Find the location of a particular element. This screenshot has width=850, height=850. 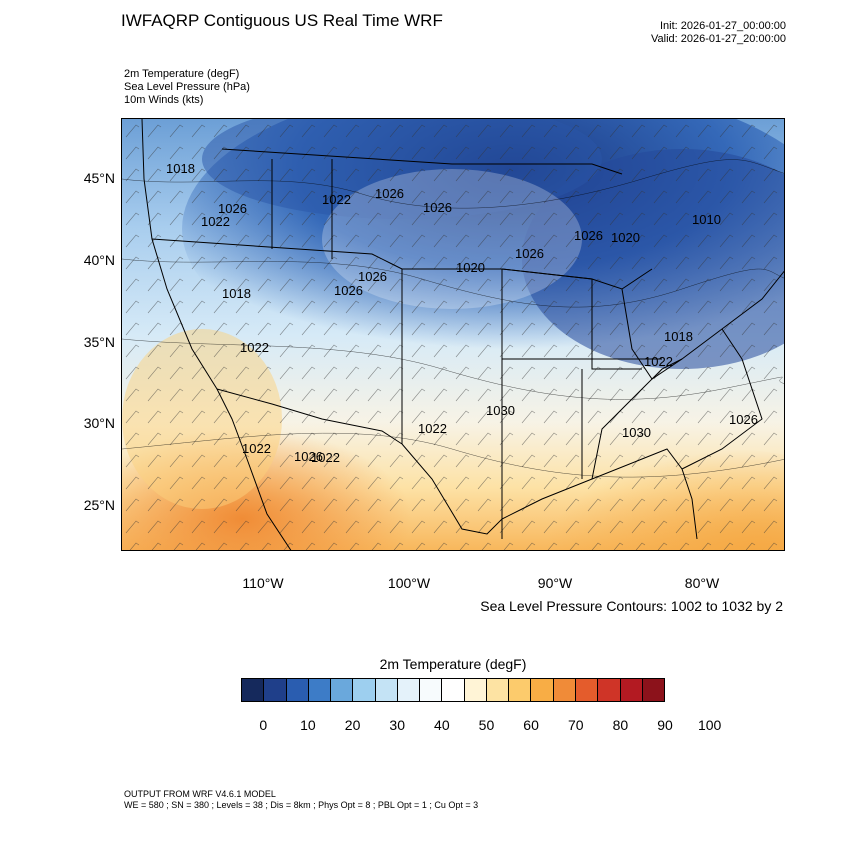

model-info: OUTPUT FROM WRF V4.6.1 MODEL is located at coordinates (200, 794).